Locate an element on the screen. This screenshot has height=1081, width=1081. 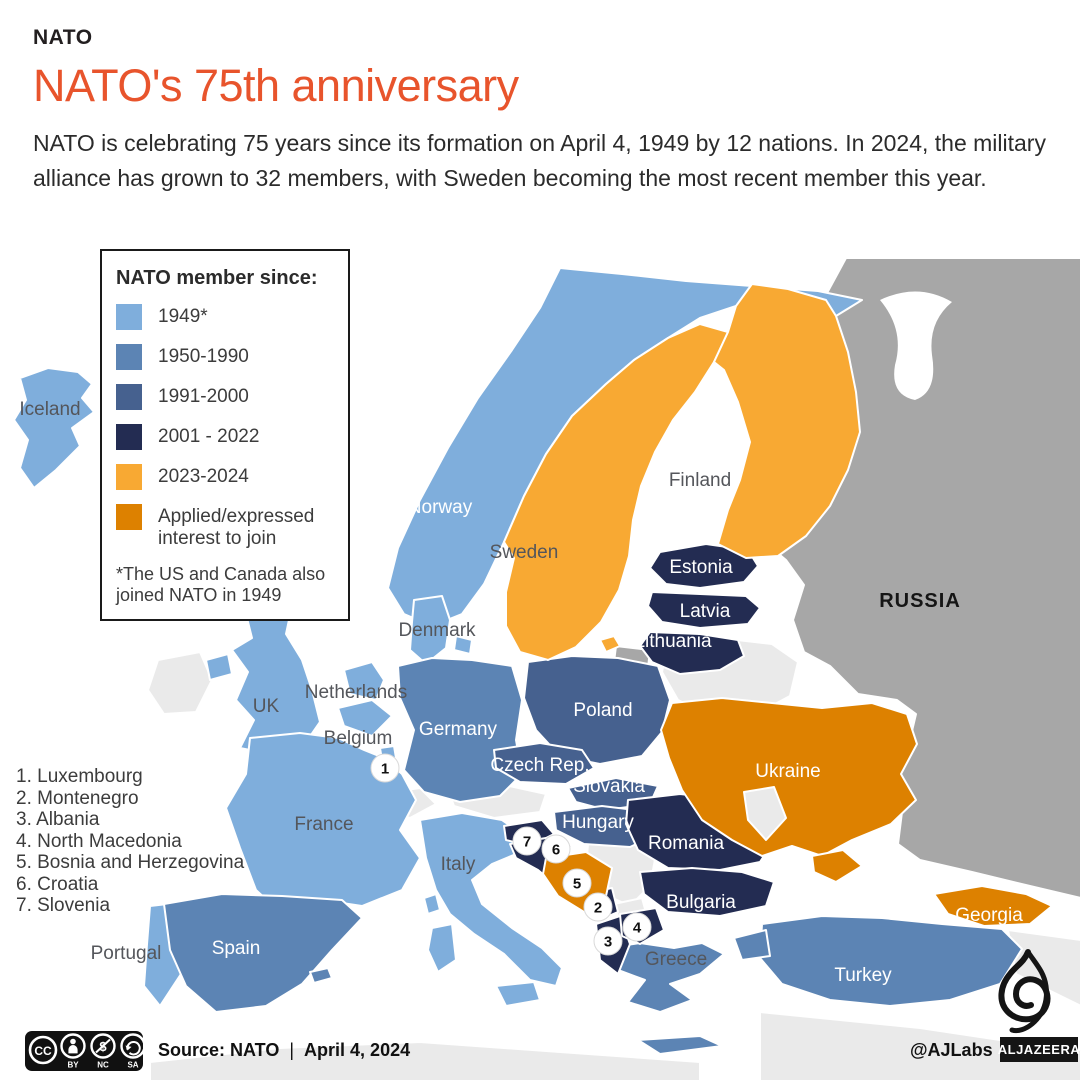
list-item-slovenia: 7. Slovenia is located at coordinates (63, 905).